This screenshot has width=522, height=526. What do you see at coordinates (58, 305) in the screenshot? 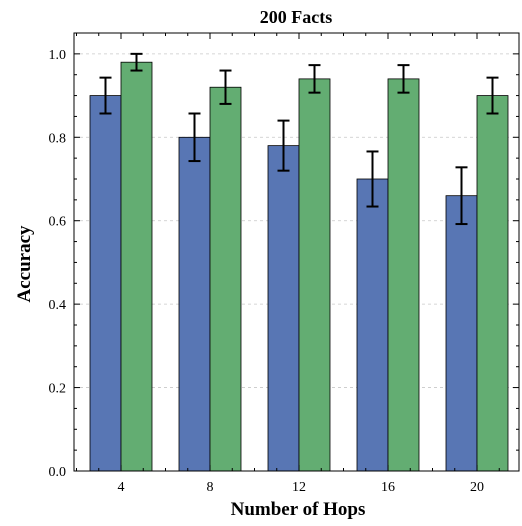
I see `y-tick-label: 0.4` at bounding box center [58, 305].